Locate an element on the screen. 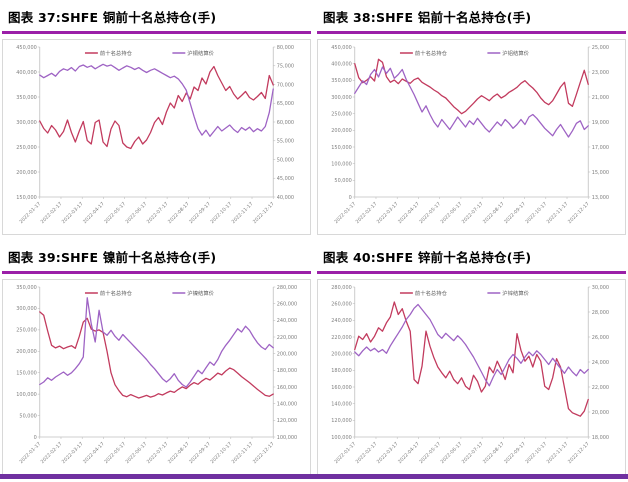  legend-label: 沪锌结算价 is located at coordinates (515, 293).